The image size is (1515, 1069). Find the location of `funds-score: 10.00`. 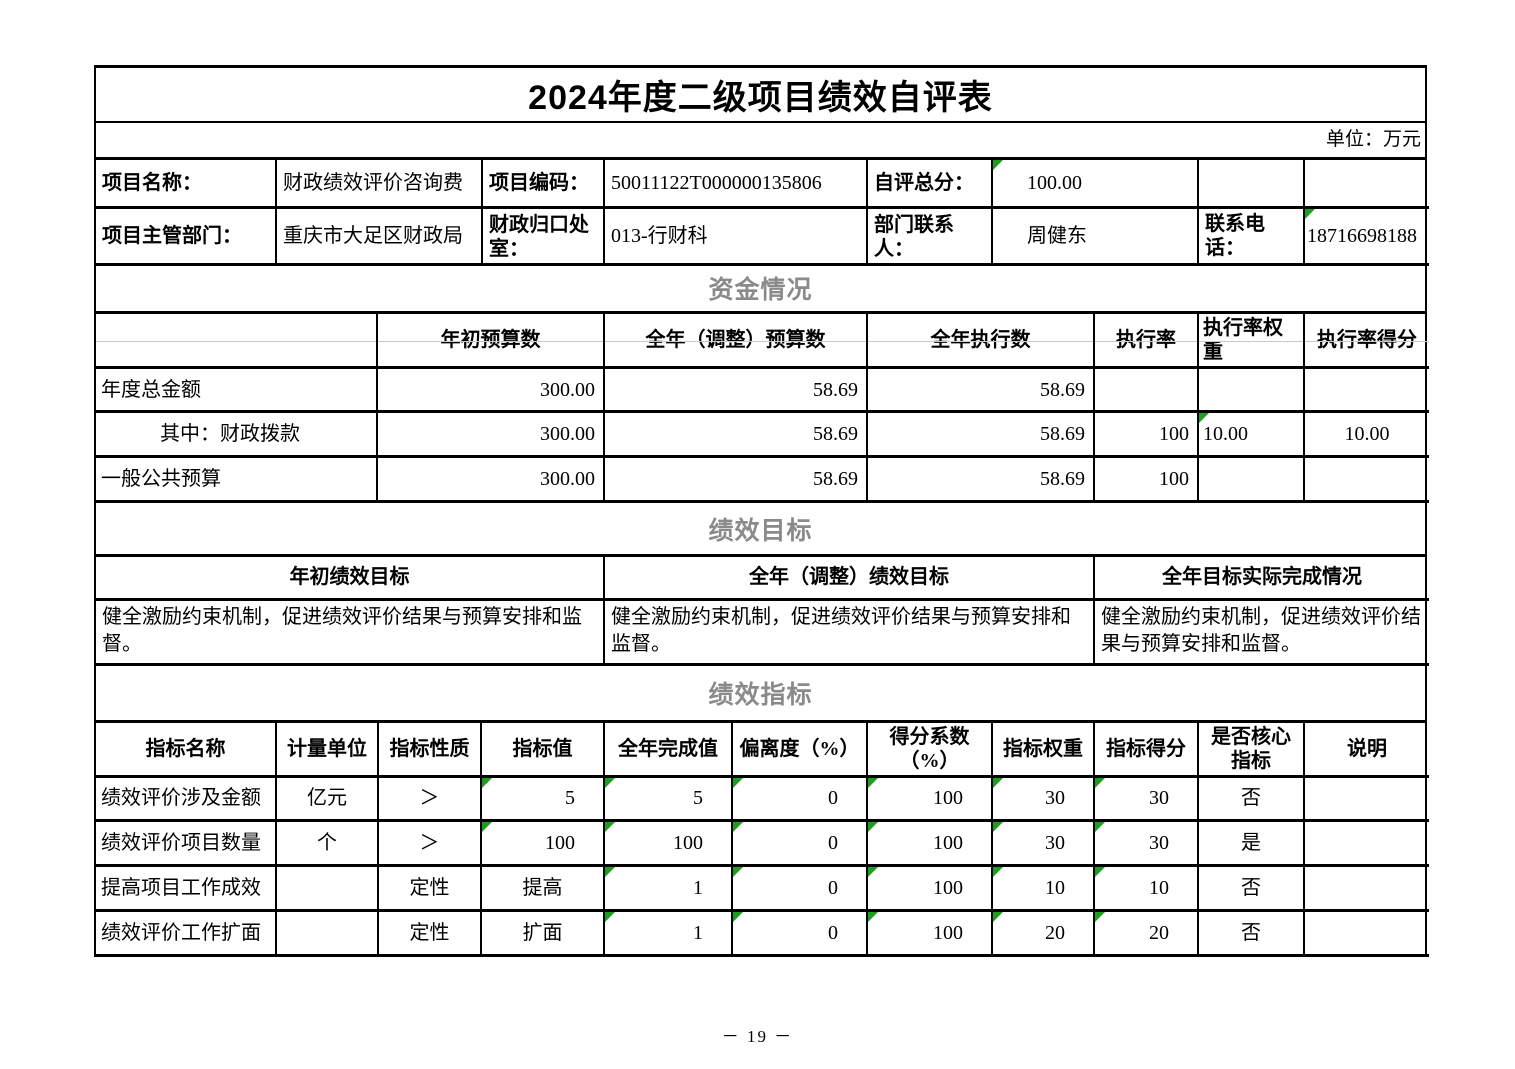

funds-score: 10.00 is located at coordinates (1366, 434).